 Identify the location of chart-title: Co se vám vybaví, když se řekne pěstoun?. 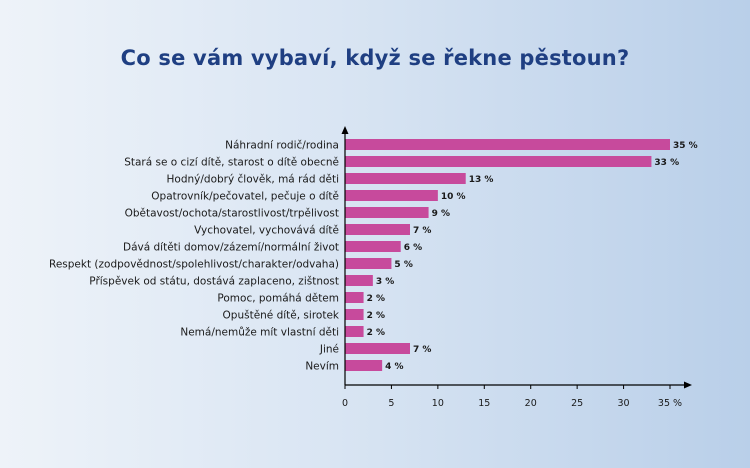
(375, 58).